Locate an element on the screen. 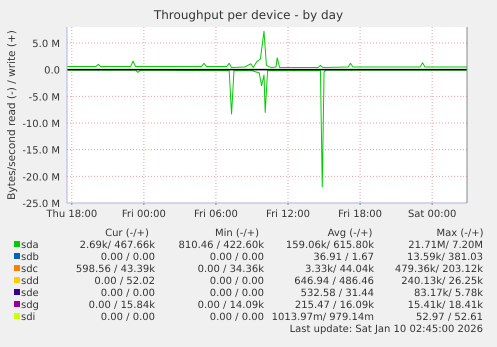 The image size is (497, 347). text: 240.13k/ 26.25k is located at coordinates (442, 281).